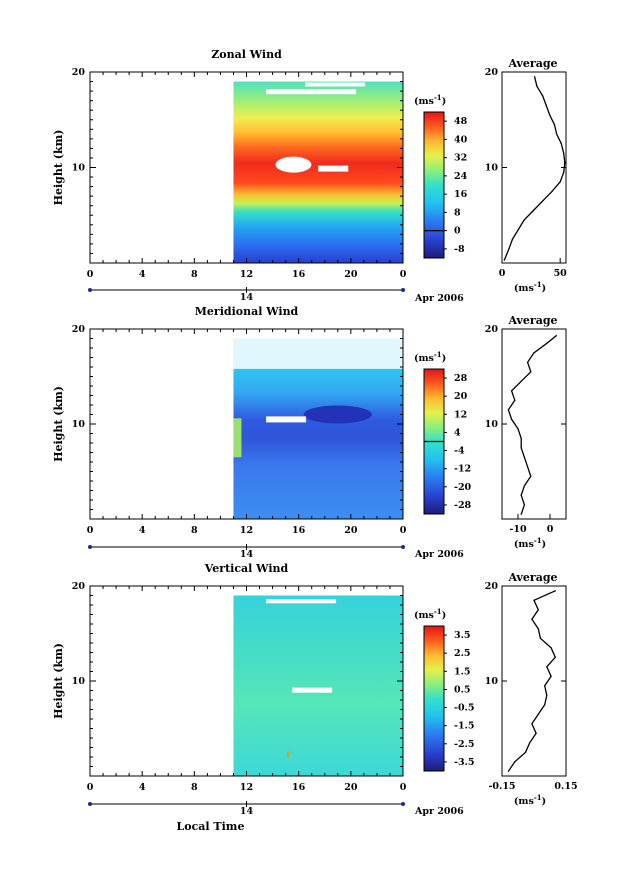 The width and height of the screenshot is (627, 873). I want to click on chart-title: Vertical Wind, so click(246, 568).